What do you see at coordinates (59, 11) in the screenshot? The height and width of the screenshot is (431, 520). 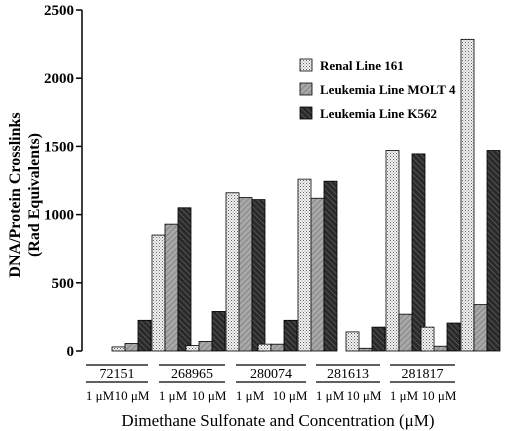 I see `y-tick-label: 2500` at bounding box center [59, 11].